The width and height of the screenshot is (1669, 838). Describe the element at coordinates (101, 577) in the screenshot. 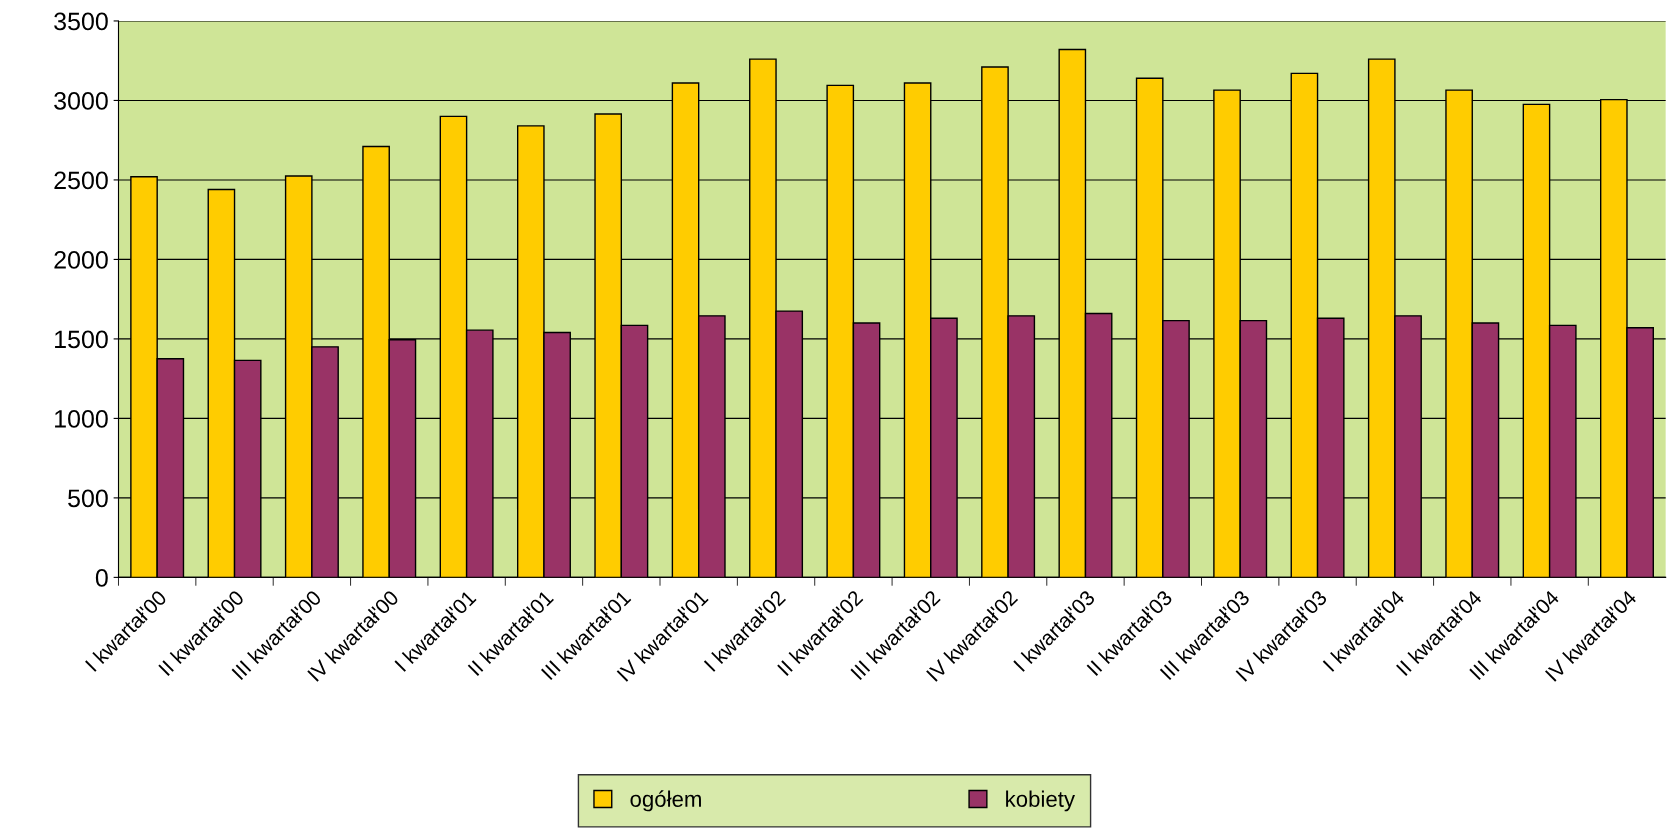

I see `y-tick-label: 0` at that location.